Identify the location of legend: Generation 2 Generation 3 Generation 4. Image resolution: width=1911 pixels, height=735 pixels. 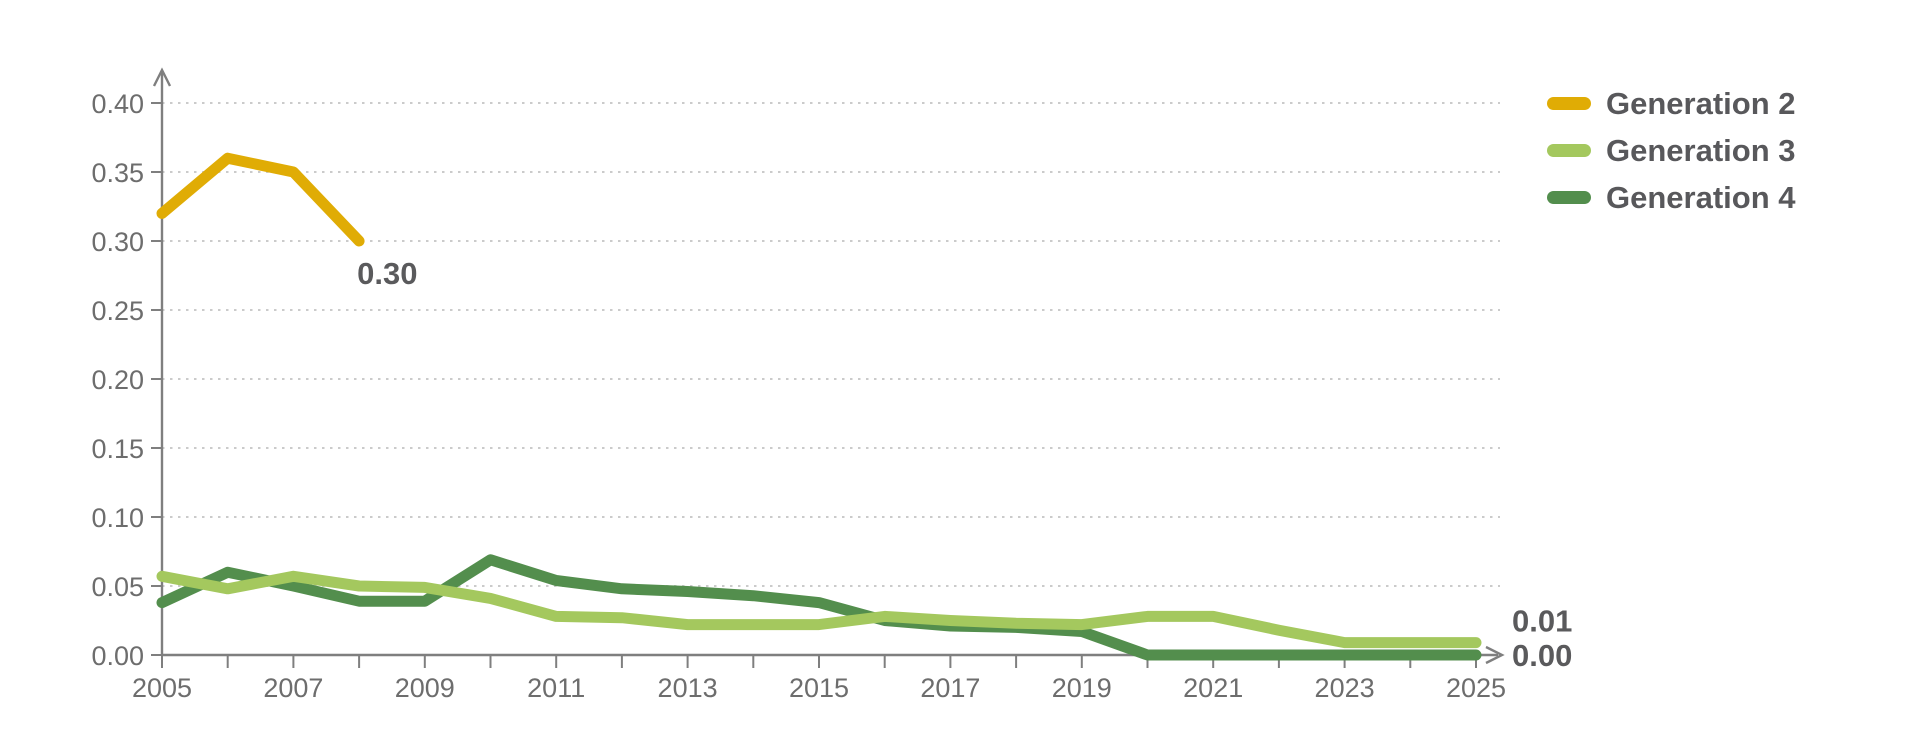
(1671, 150).